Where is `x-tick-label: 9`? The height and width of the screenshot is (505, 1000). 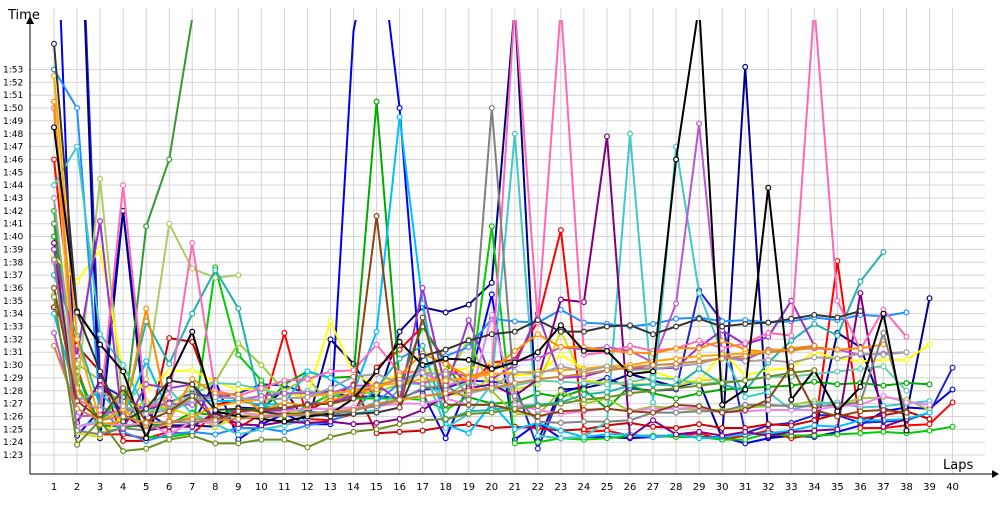
x-tick-label: 9 is located at coordinates (238, 487).